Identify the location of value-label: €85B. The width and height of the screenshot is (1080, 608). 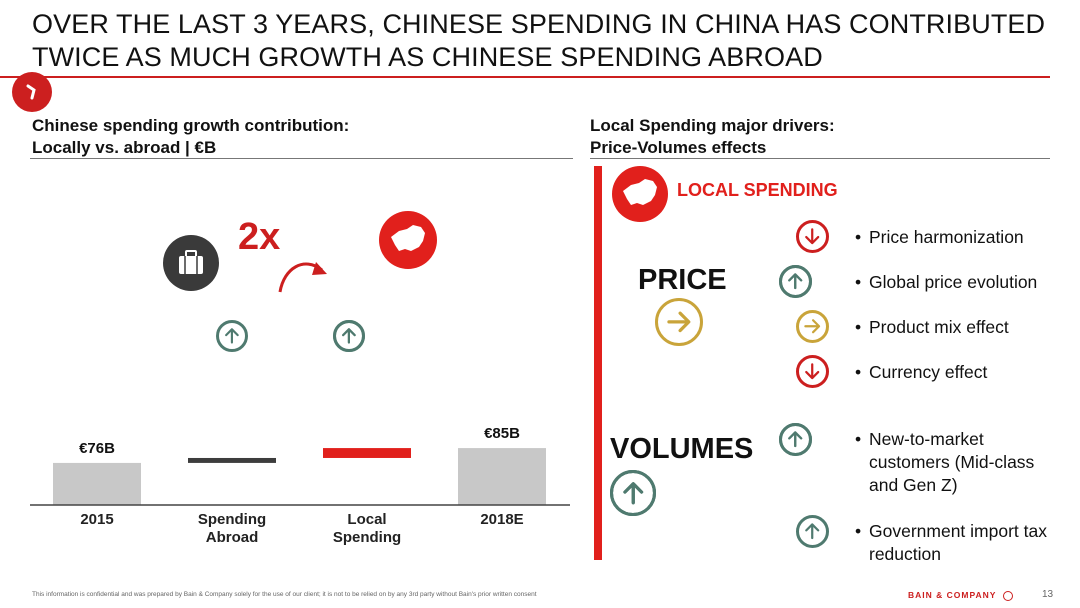
(502, 433).